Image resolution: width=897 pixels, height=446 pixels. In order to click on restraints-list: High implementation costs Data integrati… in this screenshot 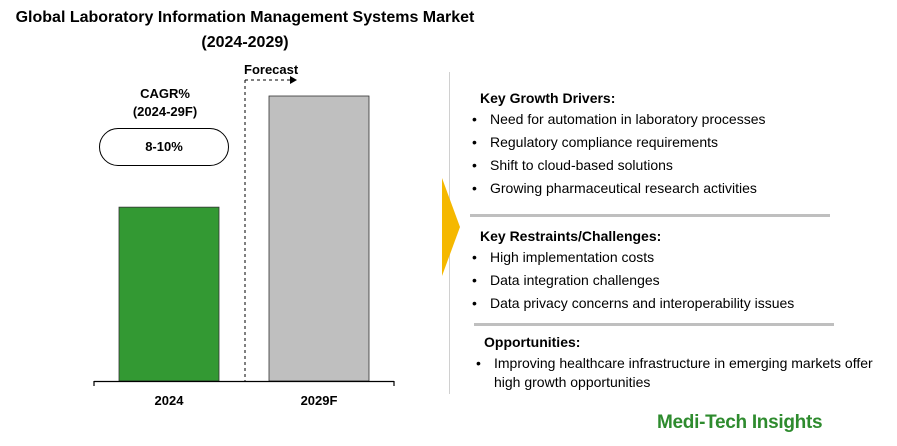, I will do `click(680, 280)`.